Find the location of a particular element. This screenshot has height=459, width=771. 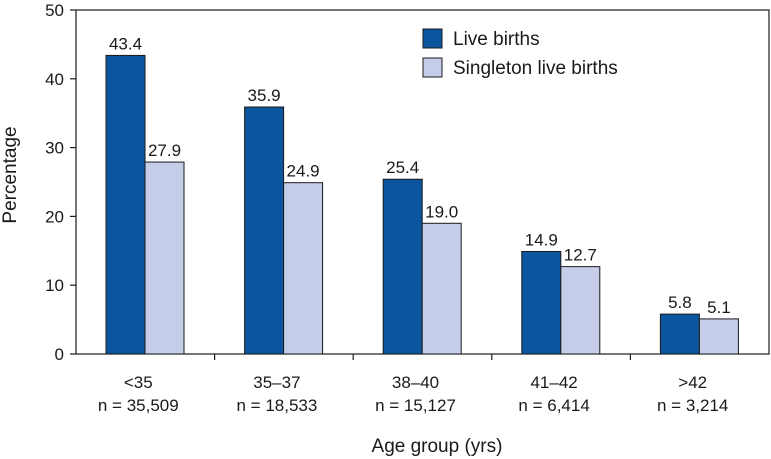

data-label: 27.9 is located at coordinates (164, 150).